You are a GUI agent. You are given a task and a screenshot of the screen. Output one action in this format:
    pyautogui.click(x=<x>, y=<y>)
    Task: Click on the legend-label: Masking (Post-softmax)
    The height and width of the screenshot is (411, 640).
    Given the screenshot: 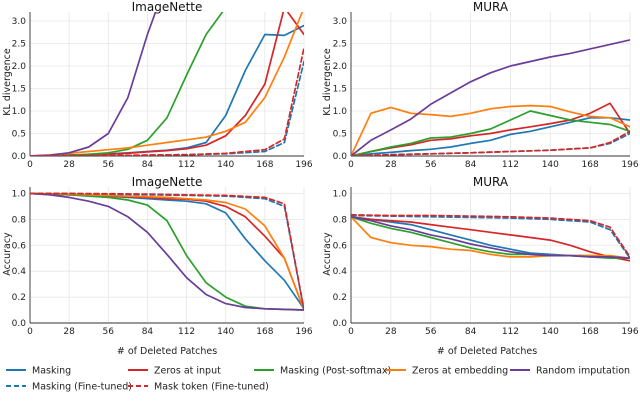 What is the action you would take?
    pyautogui.click(x=335, y=371)
    